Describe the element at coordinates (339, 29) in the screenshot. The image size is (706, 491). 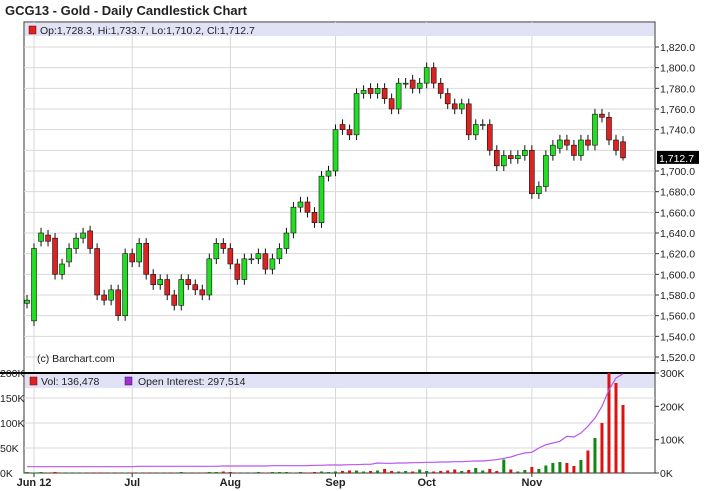
I see `price-legend-band` at that location.